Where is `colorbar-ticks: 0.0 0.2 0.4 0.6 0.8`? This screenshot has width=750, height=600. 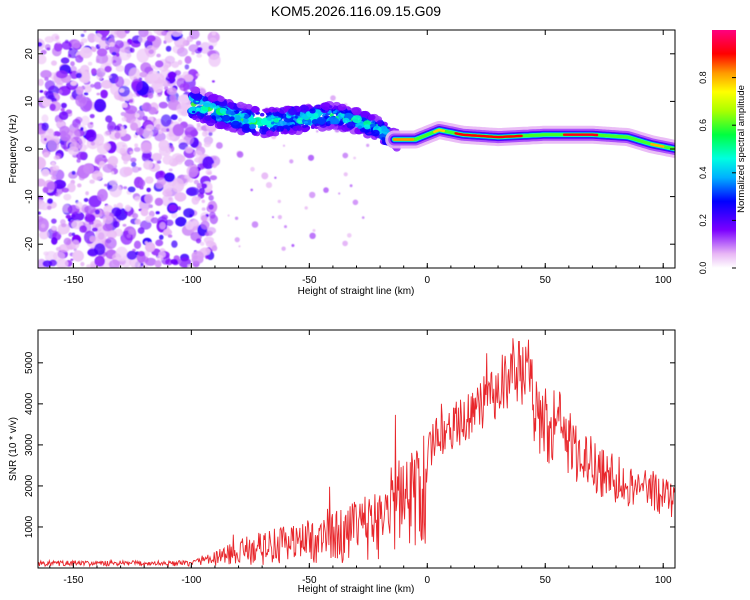 colorbar-ticks: 0.0 0.2 0.4 0.6 0.8 is located at coordinates (717, 172).